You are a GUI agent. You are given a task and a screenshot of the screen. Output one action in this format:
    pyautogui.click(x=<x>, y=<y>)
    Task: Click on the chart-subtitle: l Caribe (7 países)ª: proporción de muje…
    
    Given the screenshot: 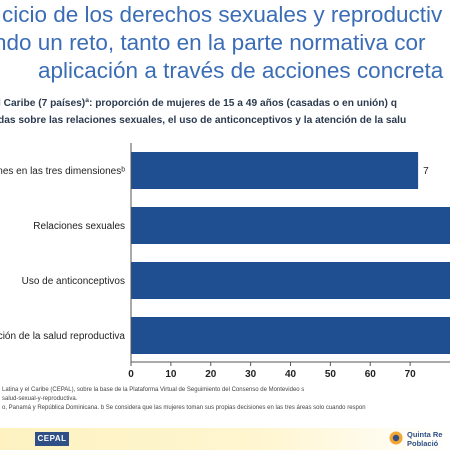 What is the action you would take?
    pyautogui.click(x=225, y=115)
    